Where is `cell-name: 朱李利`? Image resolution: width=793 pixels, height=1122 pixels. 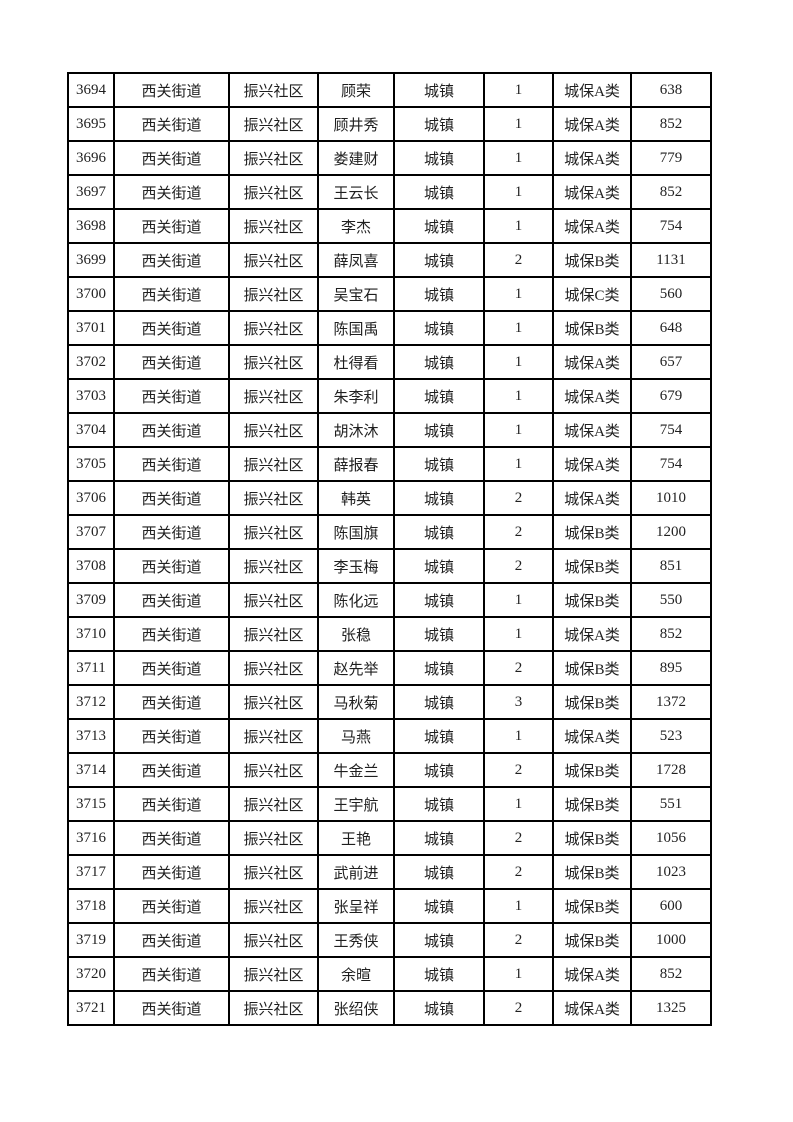
cell-name: 朱李利 is located at coordinates (356, 396).